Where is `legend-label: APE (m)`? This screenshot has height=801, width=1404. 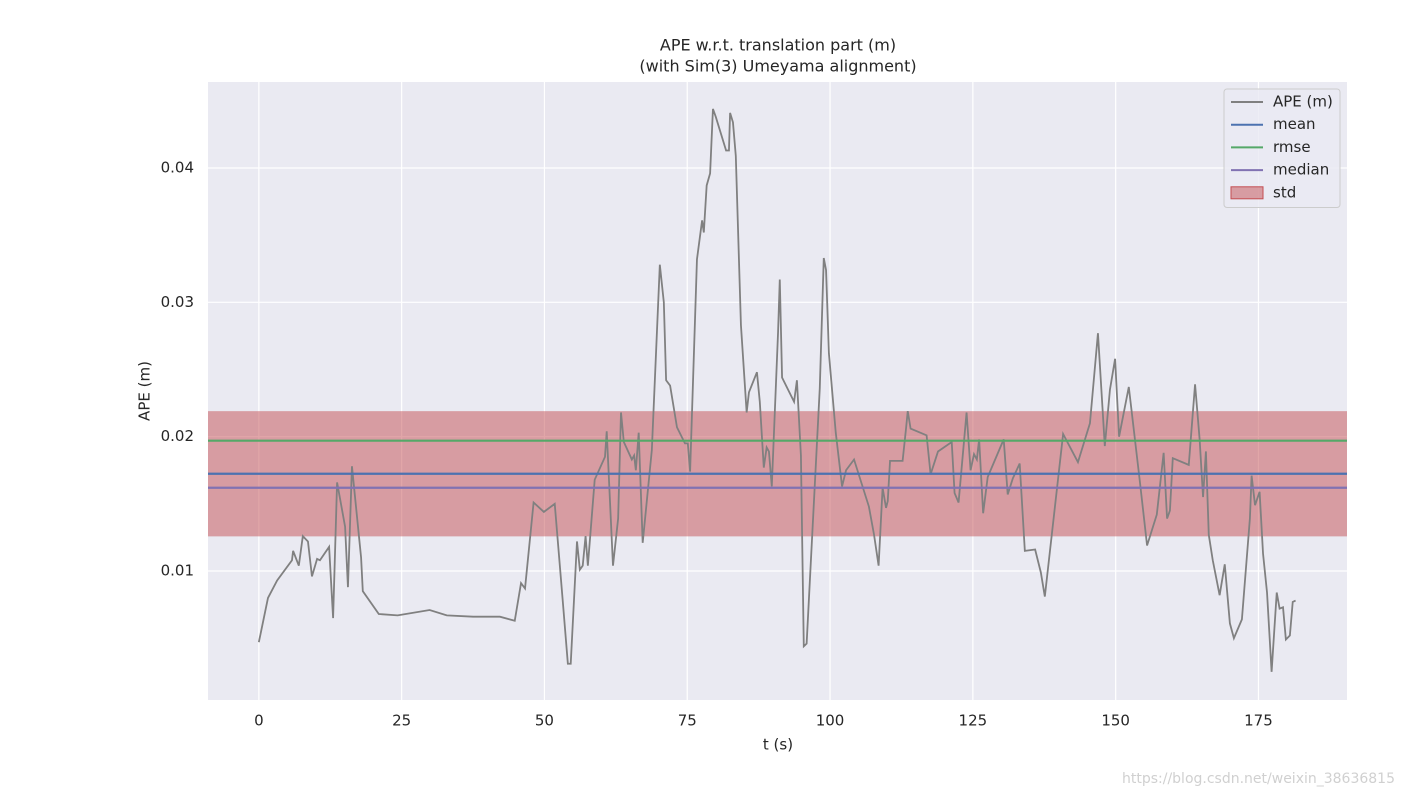
legend-label: APE (m) is located at coordinates (1303, 102).